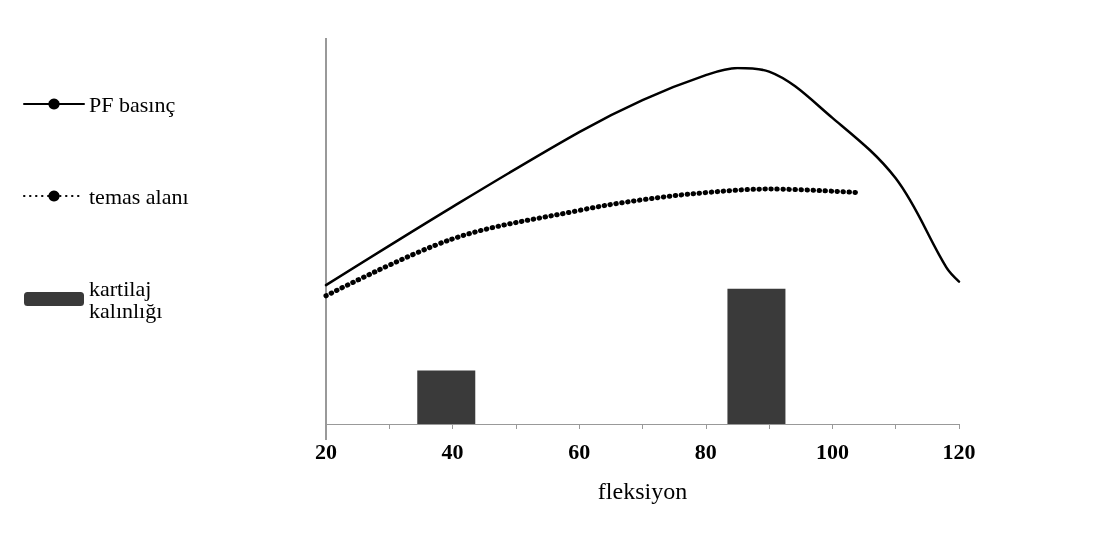  Describe the element at coordinates (126, 299) in the screenshot. I see `legend-label: kartilaj kalınlığı` at that location.